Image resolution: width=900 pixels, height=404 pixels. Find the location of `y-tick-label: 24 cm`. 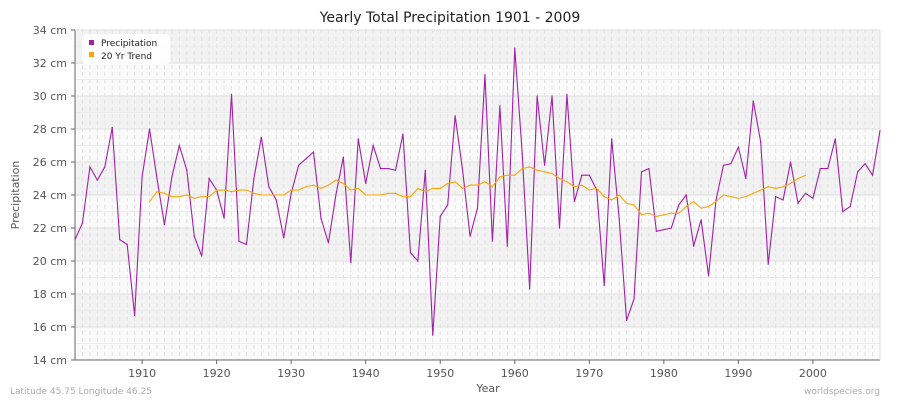

y-tick-label: 24 cm is located at coordinates (50, 195).